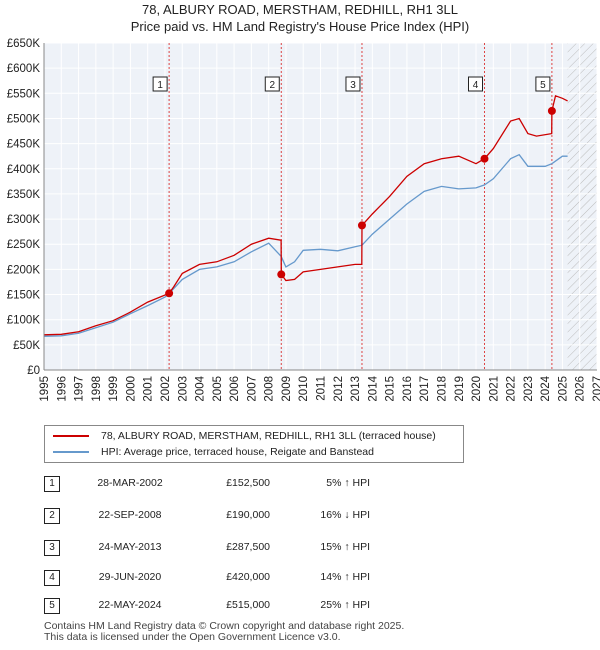 This screenshot has height=650, width=600. Describe the element at coordinates (248, 547) in the screenshot. I see `sale-price: £287,500` at that location.